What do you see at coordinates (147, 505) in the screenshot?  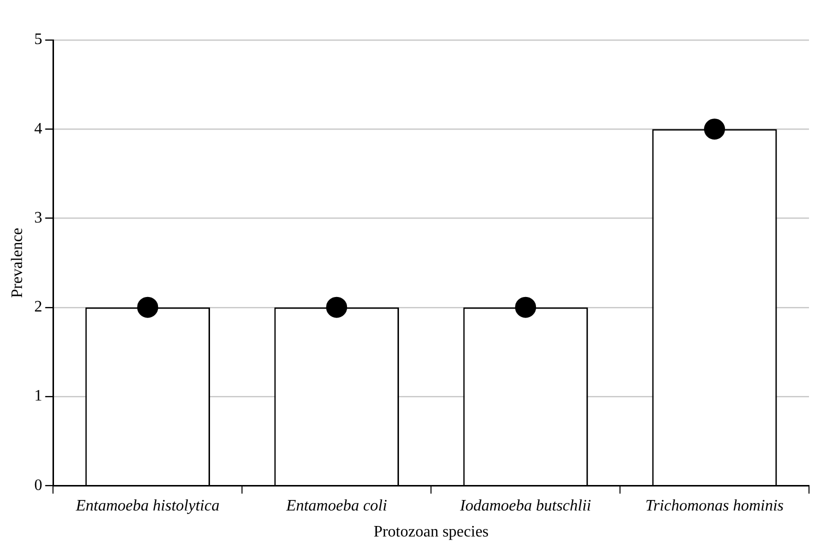 I see `x-tick-label: Entamoeba histolytica` at bounding box center [147, 505].